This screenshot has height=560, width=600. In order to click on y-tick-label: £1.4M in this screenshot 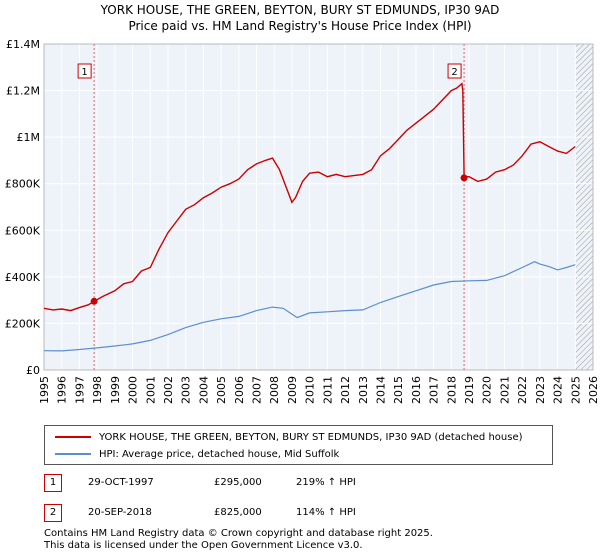, I will do `click(23, 44)`.